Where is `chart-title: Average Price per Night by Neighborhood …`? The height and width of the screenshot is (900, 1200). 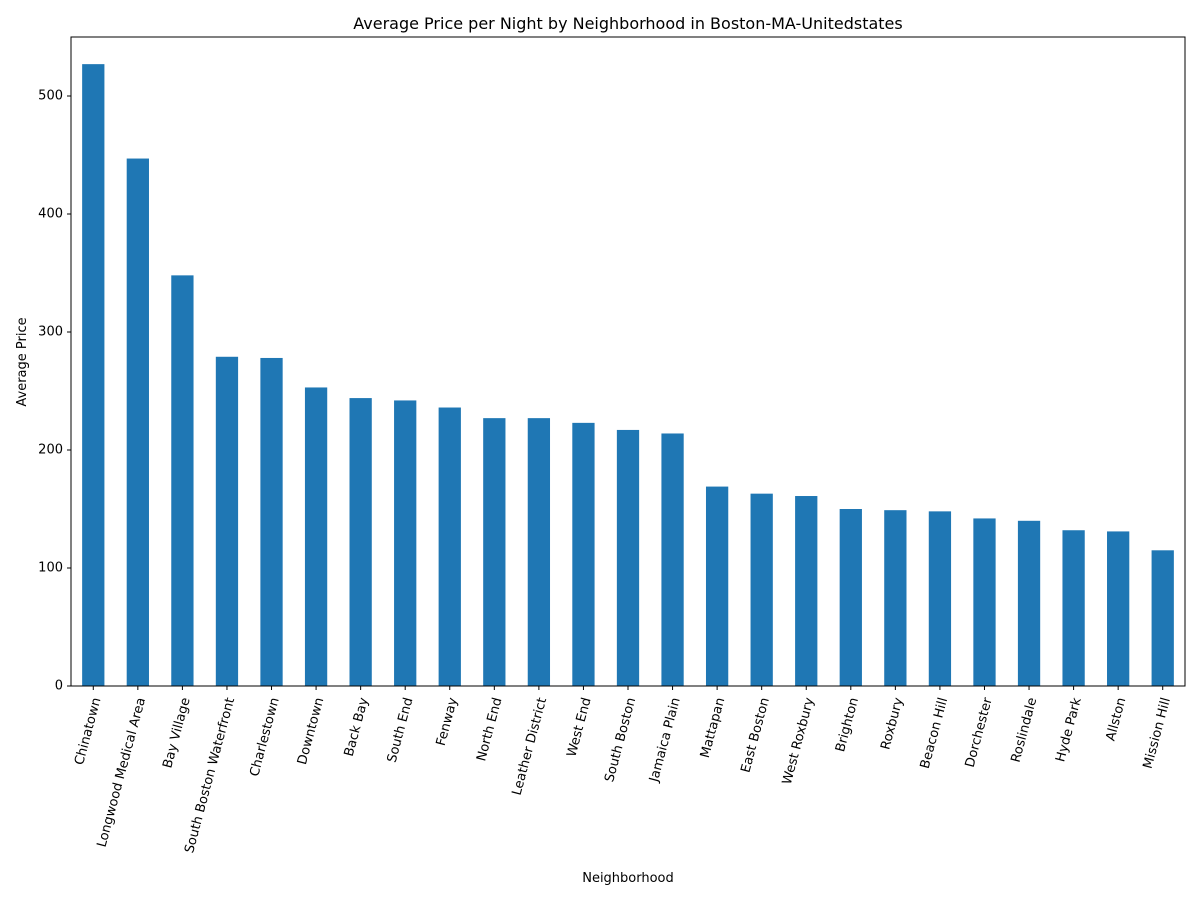 chart-title: Average Price per Night by Neighborhood … is located at coordinates (627, 23).